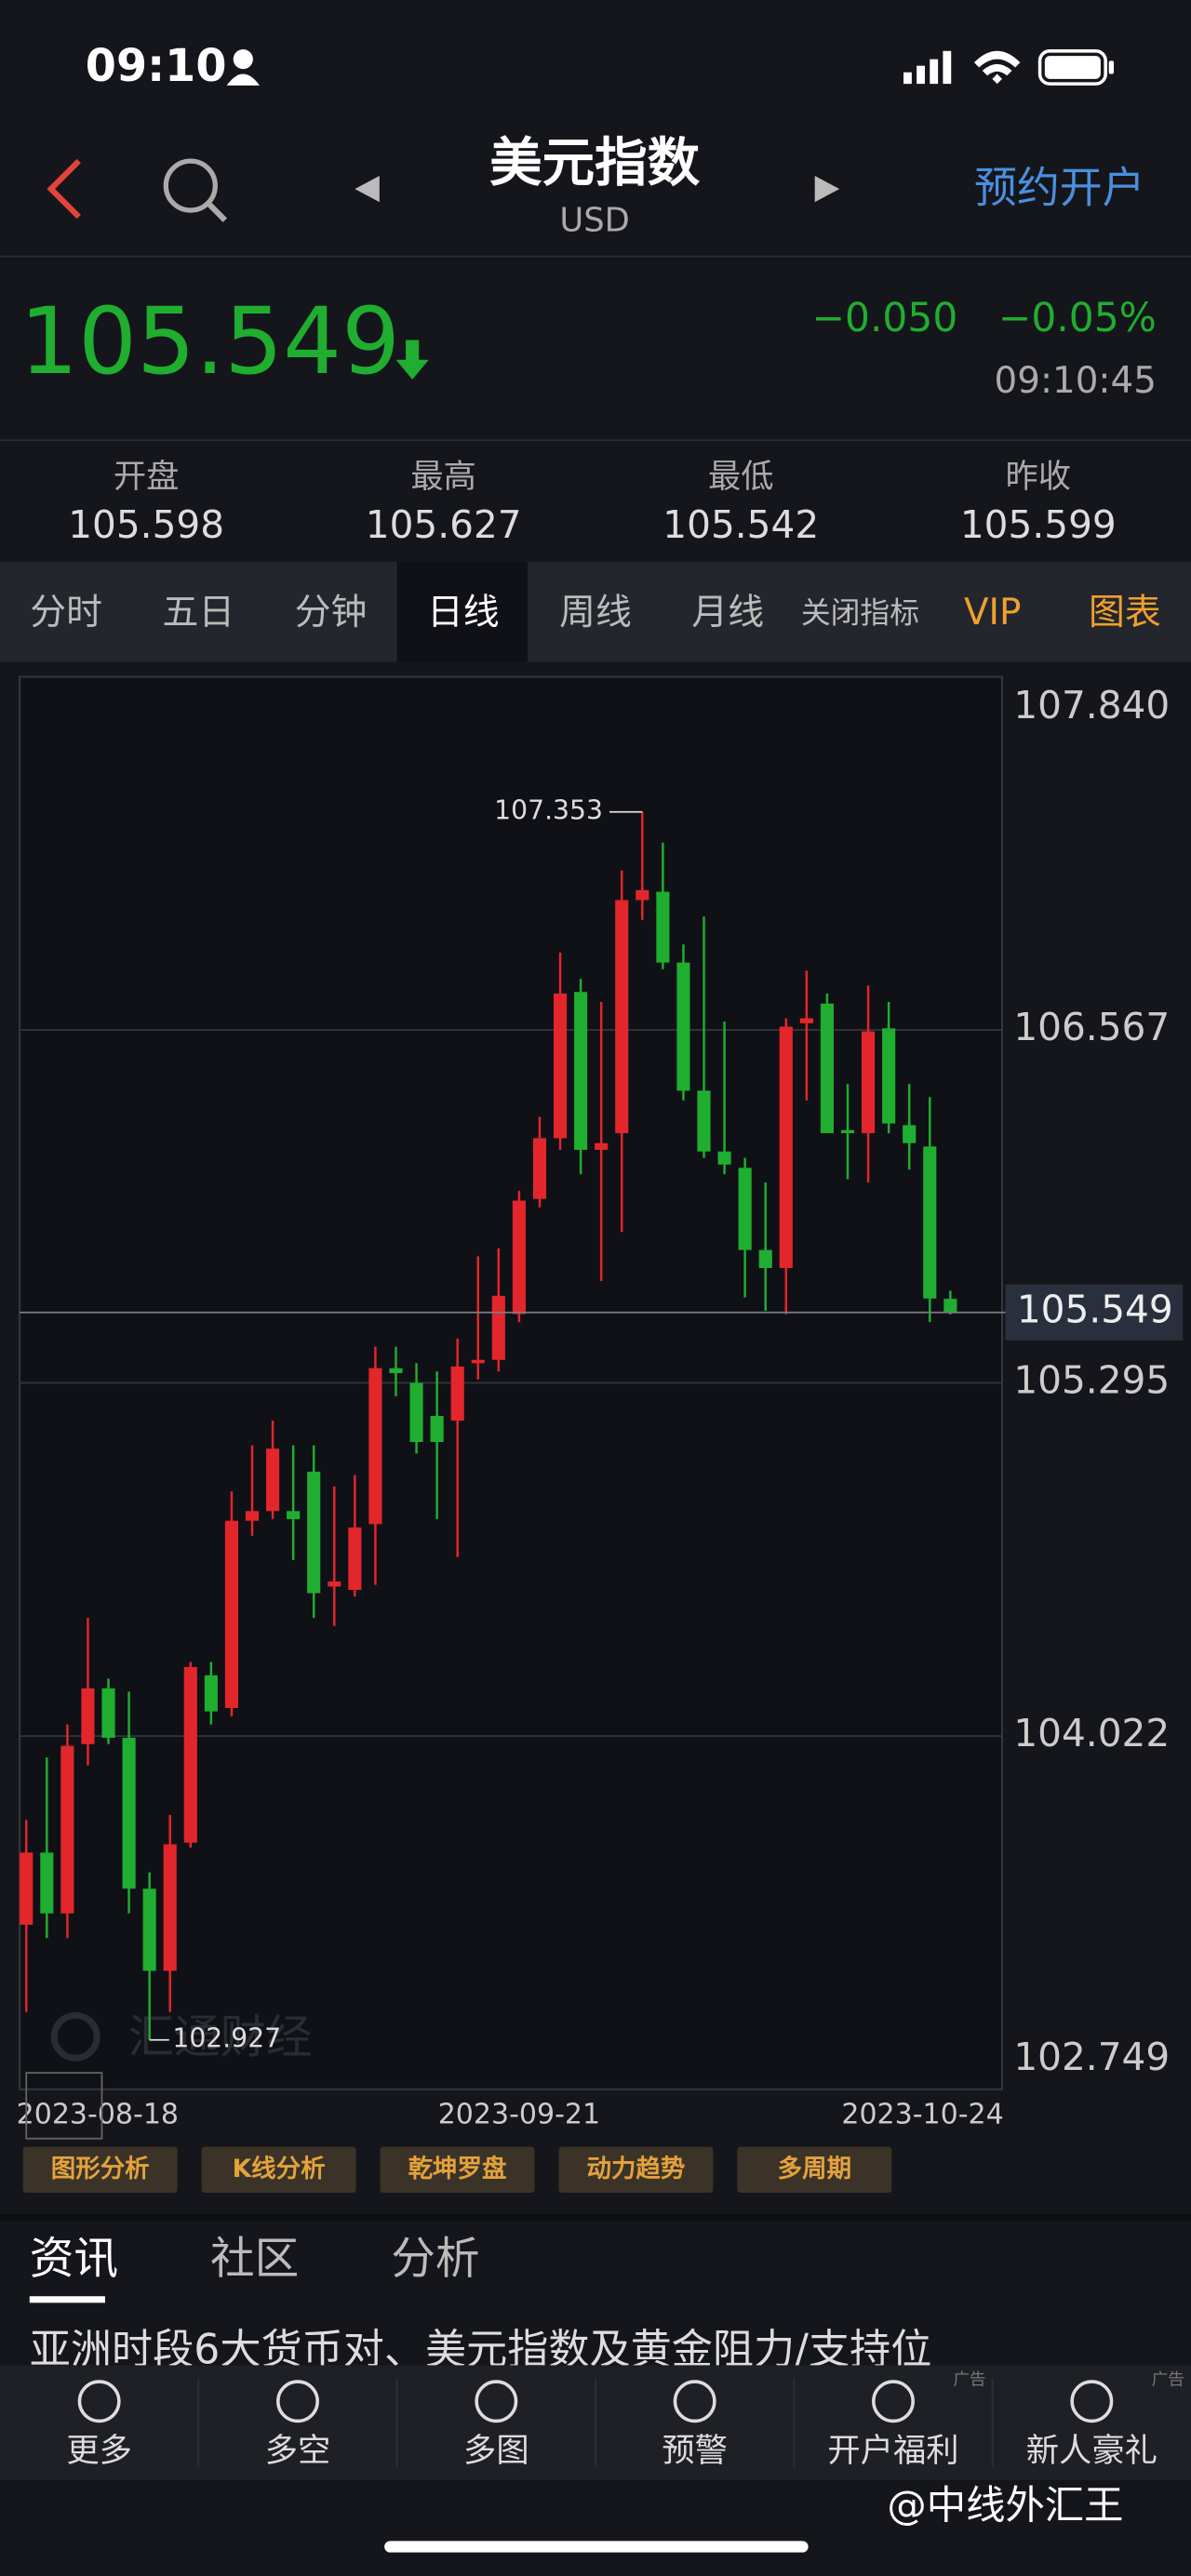  I want to click on min-label: 102.927, so click(226, 2038).